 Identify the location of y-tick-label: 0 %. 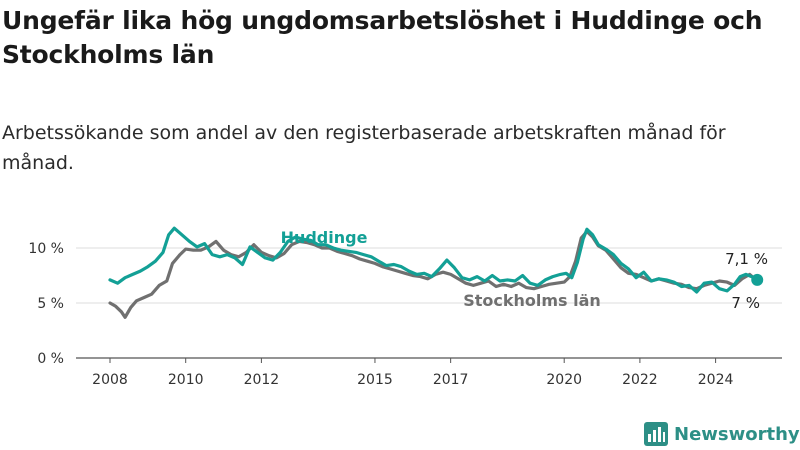
(50, 359).